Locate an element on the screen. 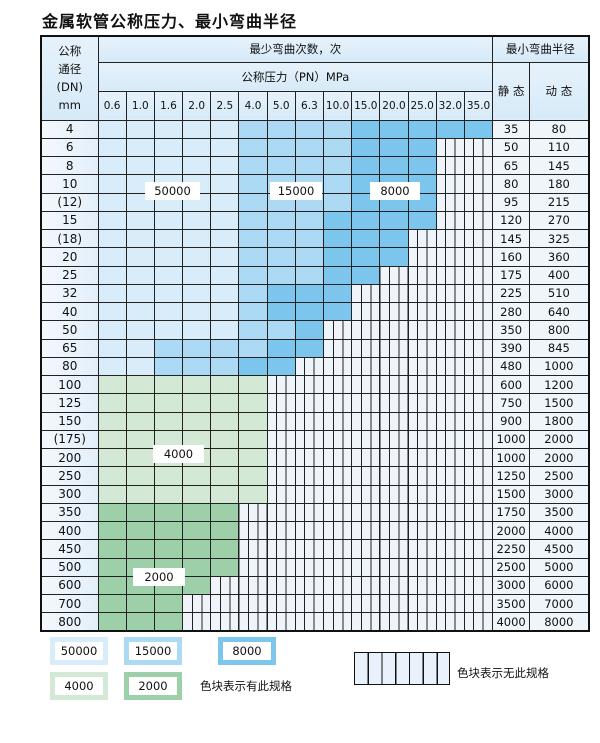 Image resolution: width=600 pixels, height=743 pixels. legend-no-spec-swatch is located at coordinates (402, 668).